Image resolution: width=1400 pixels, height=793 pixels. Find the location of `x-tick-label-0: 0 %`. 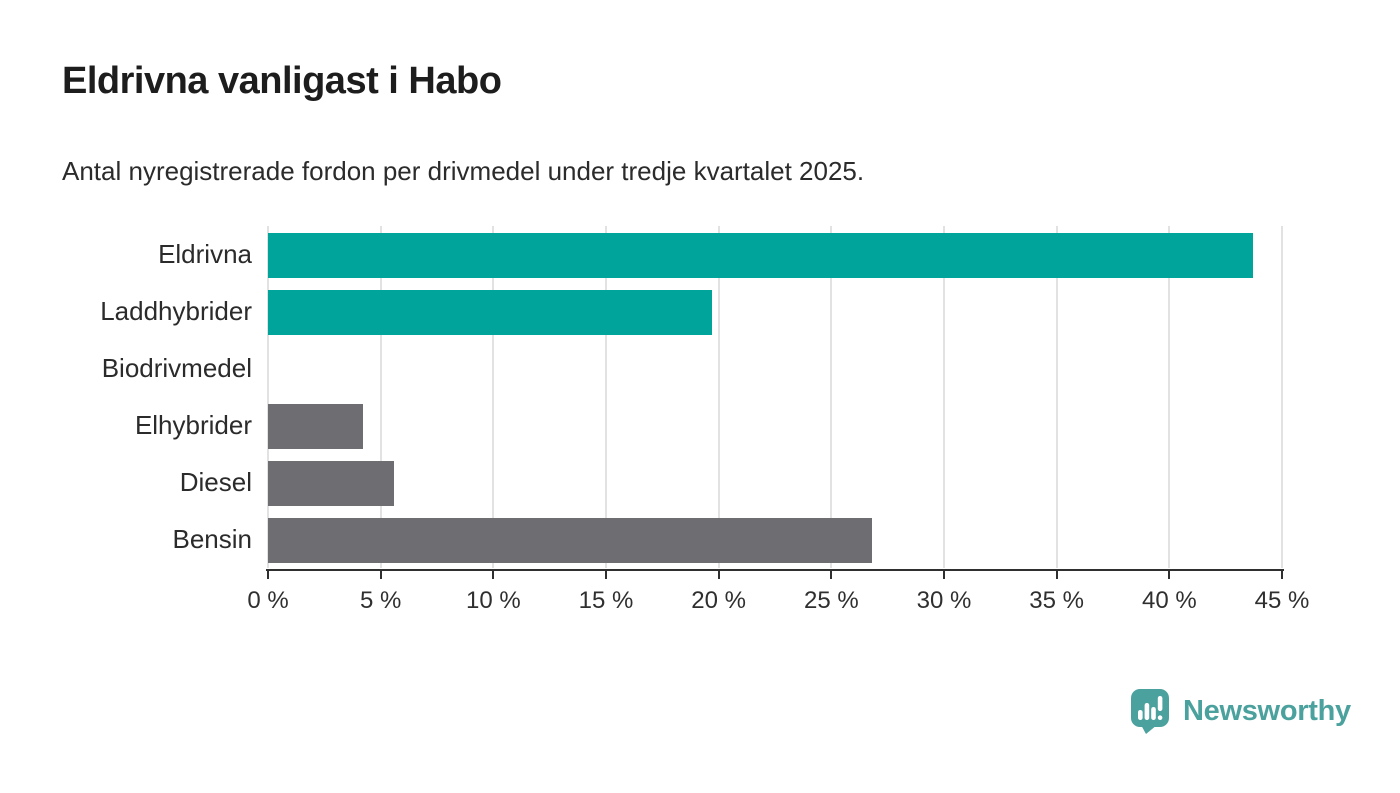

x-tick-label-0: 0 % is located at coordinates (268, 600).